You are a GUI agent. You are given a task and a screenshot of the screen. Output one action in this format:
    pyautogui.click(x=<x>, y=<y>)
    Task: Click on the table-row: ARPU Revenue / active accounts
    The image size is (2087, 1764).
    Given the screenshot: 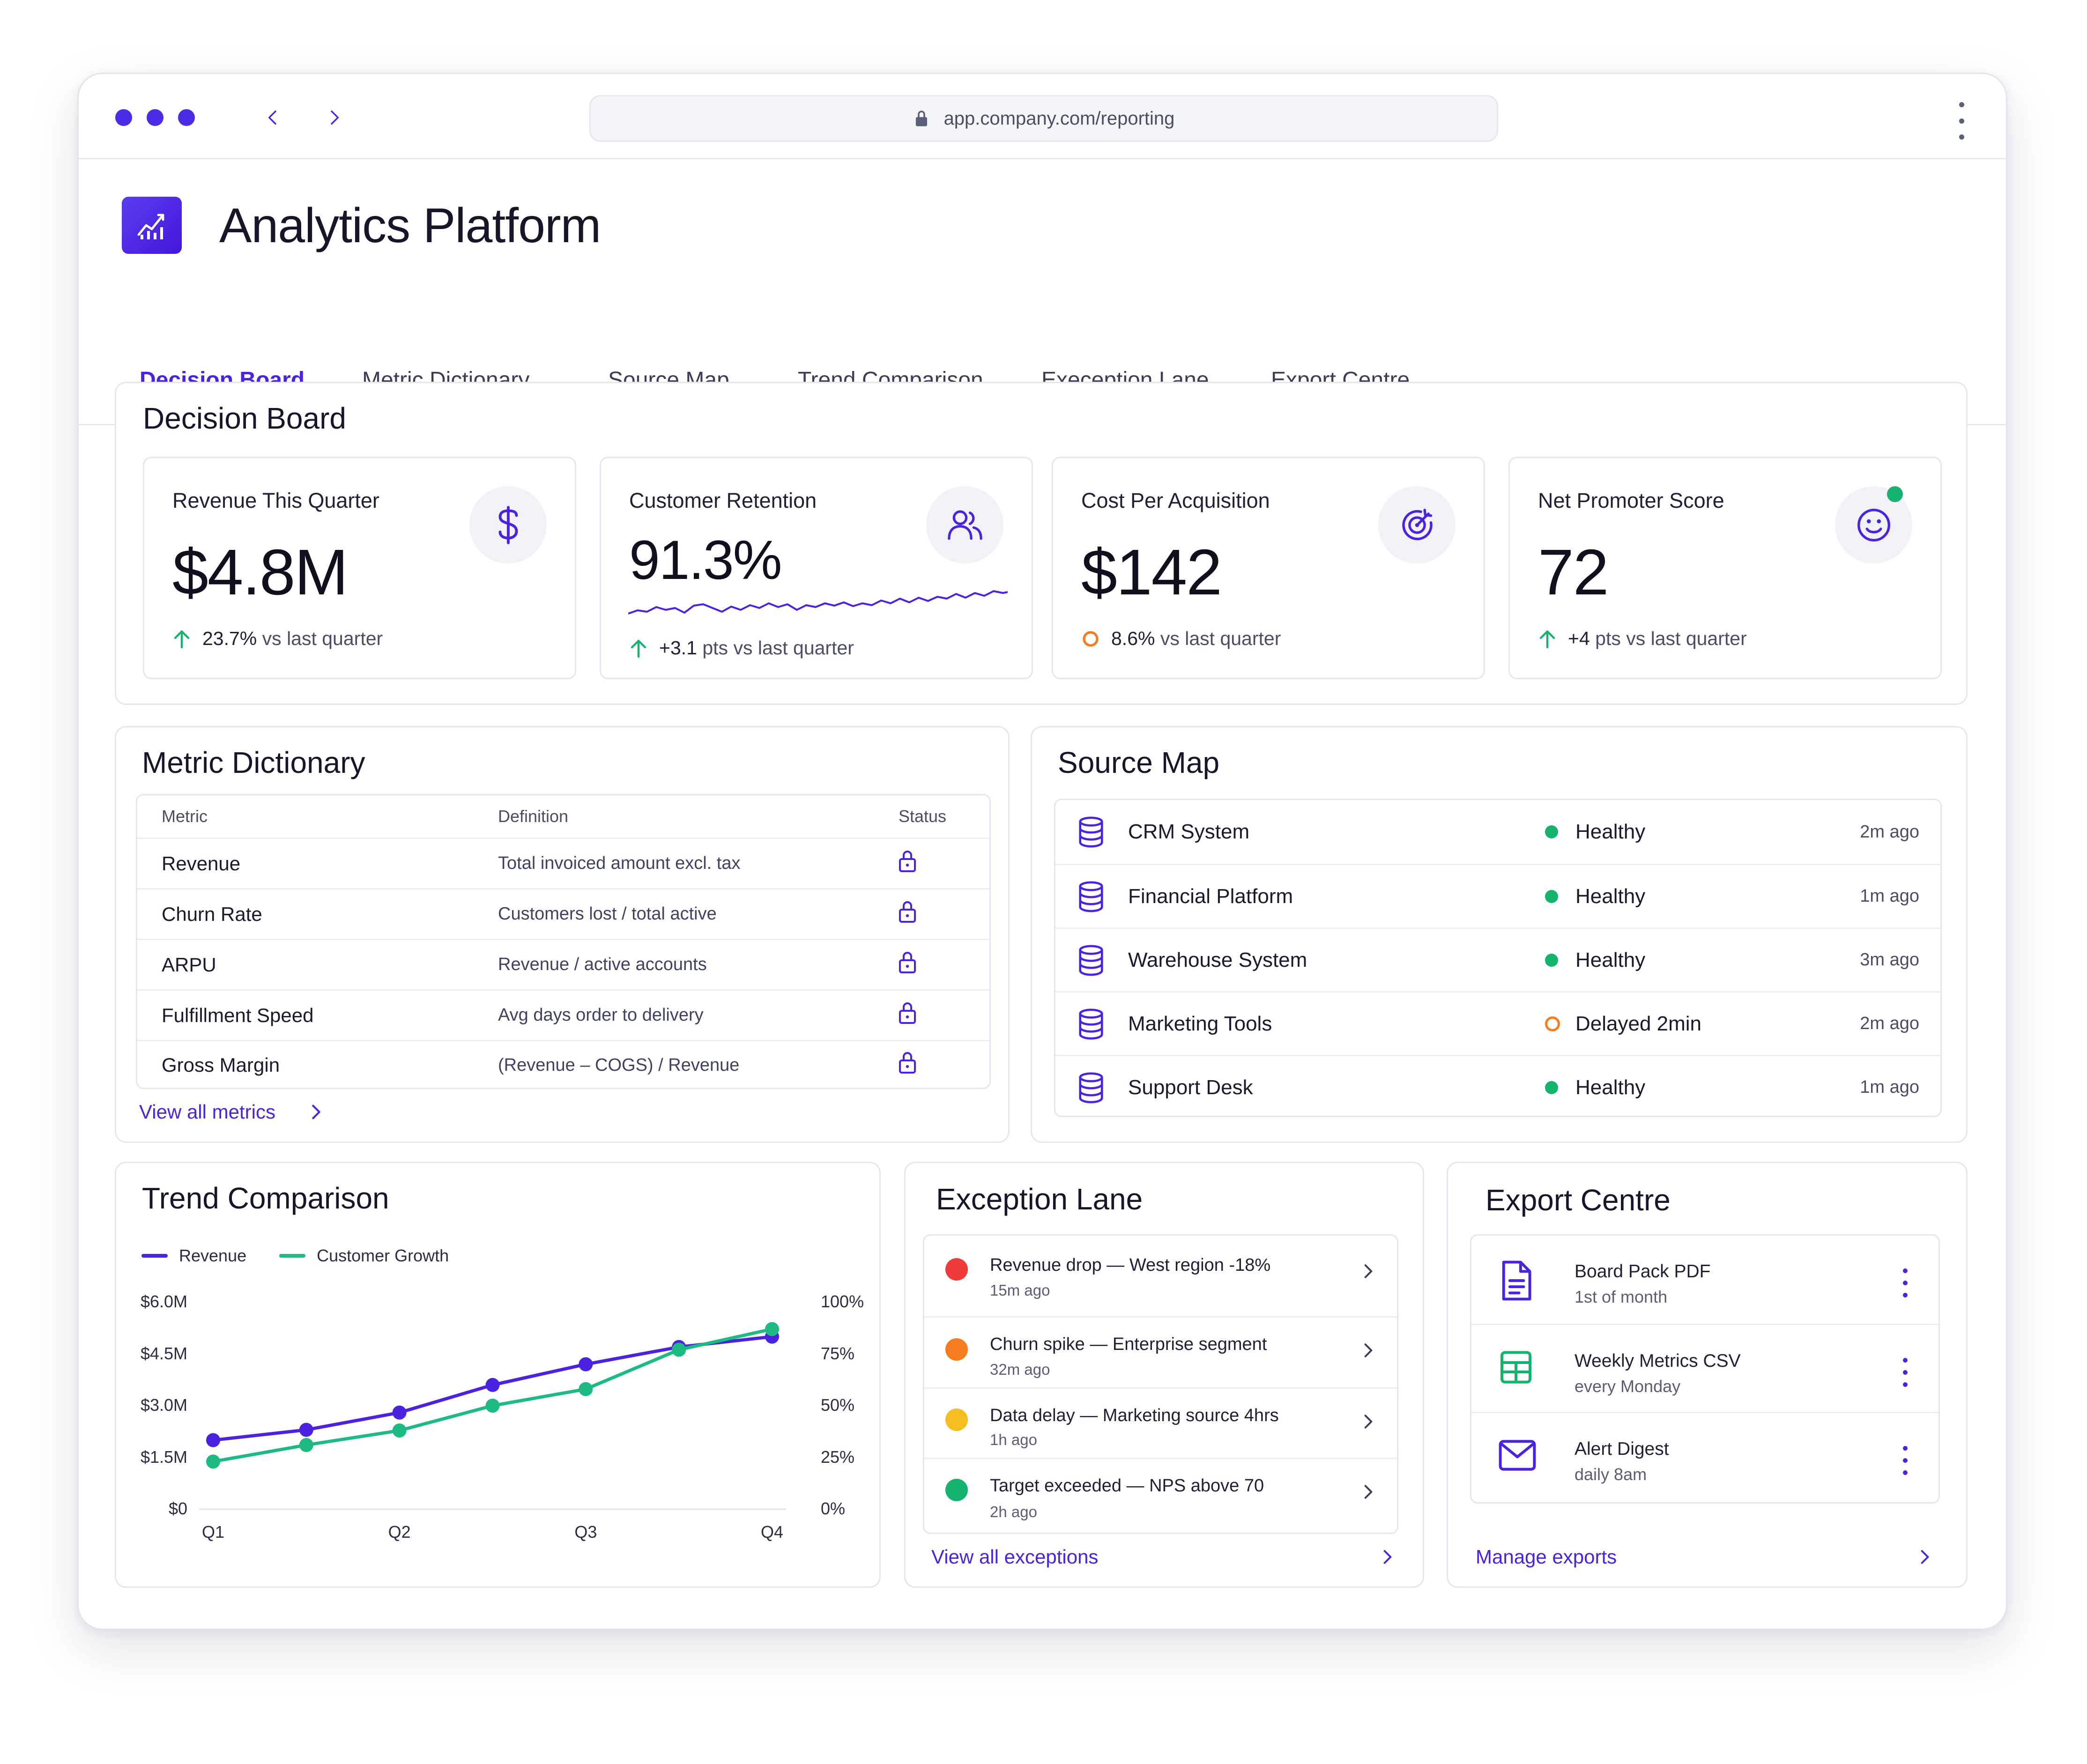 What is the action you would take?
    pyautogui.click(x=563, y=964)
    